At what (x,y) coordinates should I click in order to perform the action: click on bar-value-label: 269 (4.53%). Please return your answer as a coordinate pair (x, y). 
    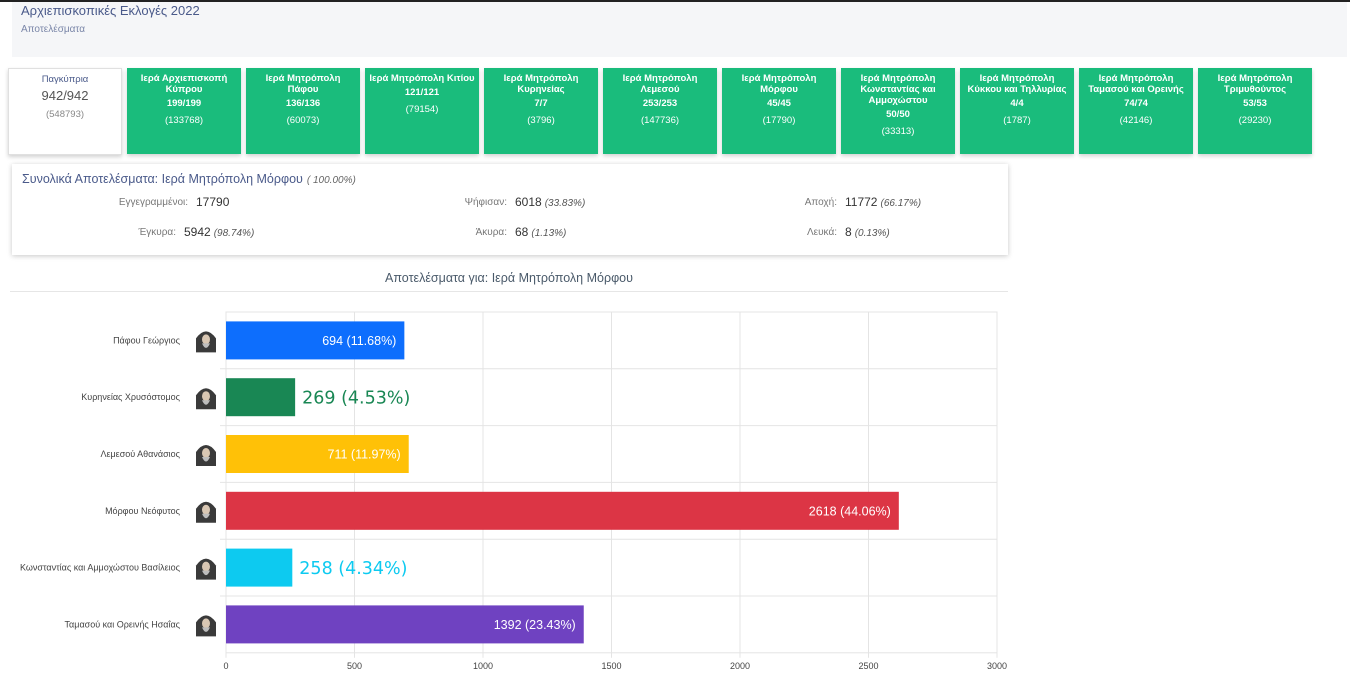
    Looking at the image, I should click on (356, 399).